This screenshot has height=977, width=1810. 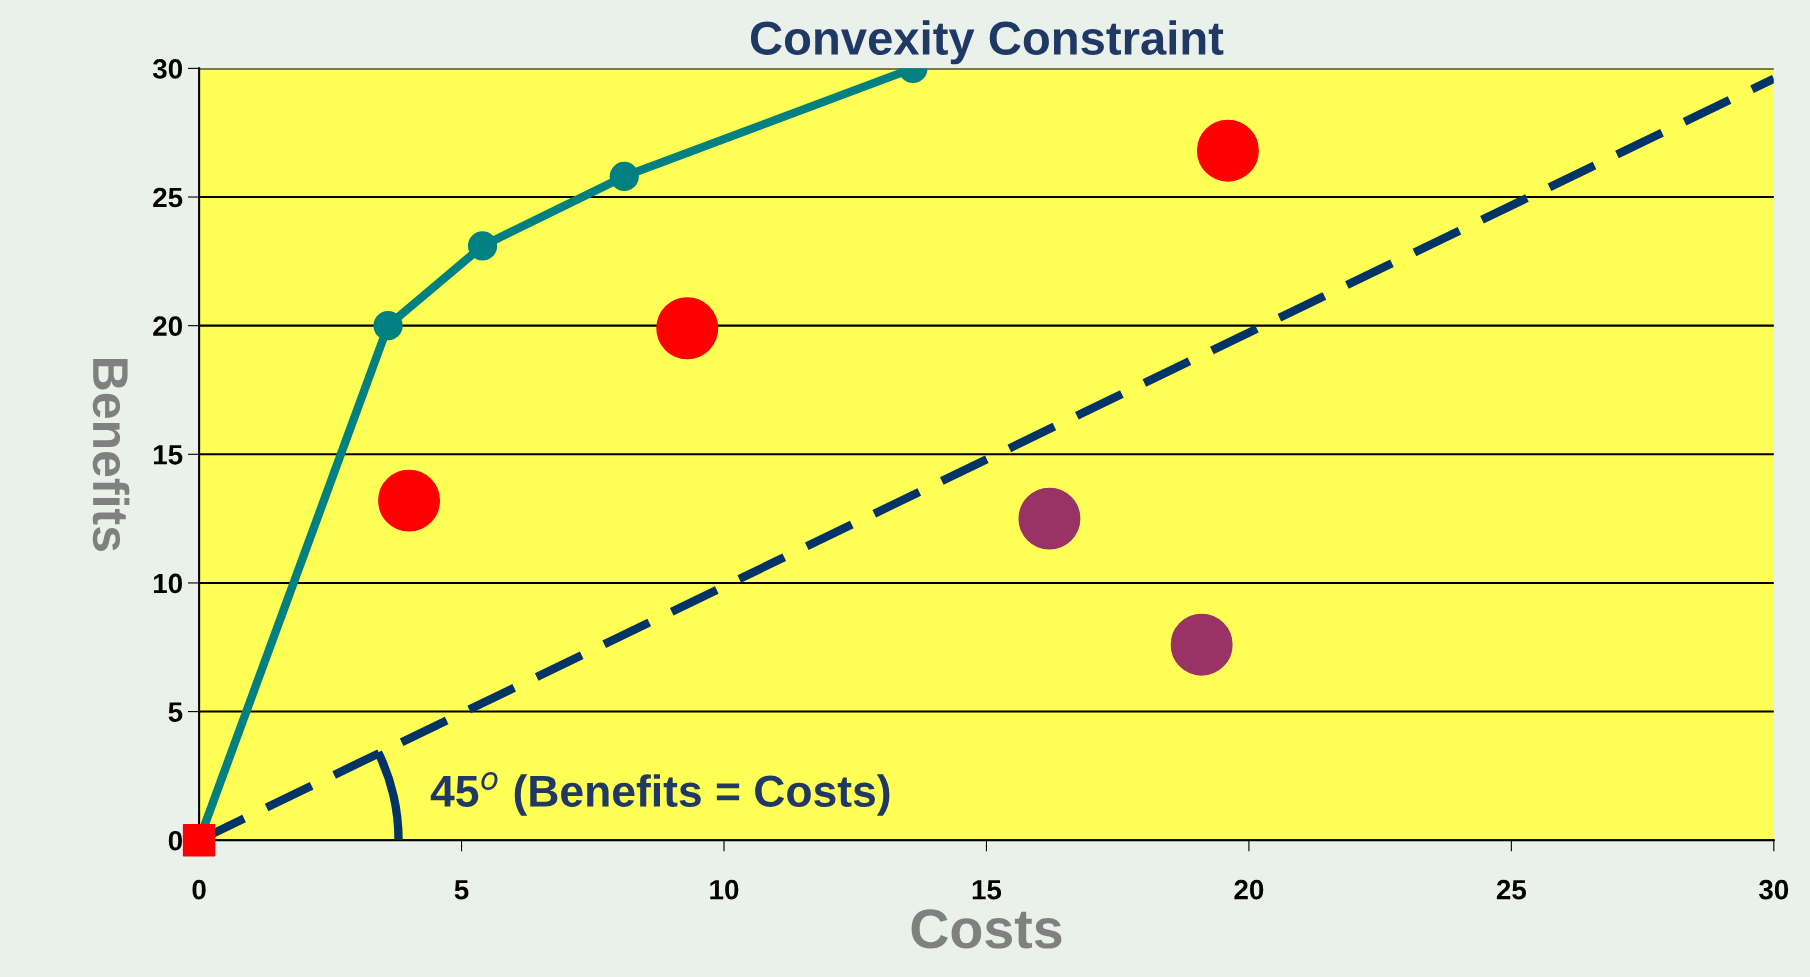 What do you see at coordinates (167, 69) in the screenshot?
I see `y-tick-label: 30` at bounding box center [167, 69].